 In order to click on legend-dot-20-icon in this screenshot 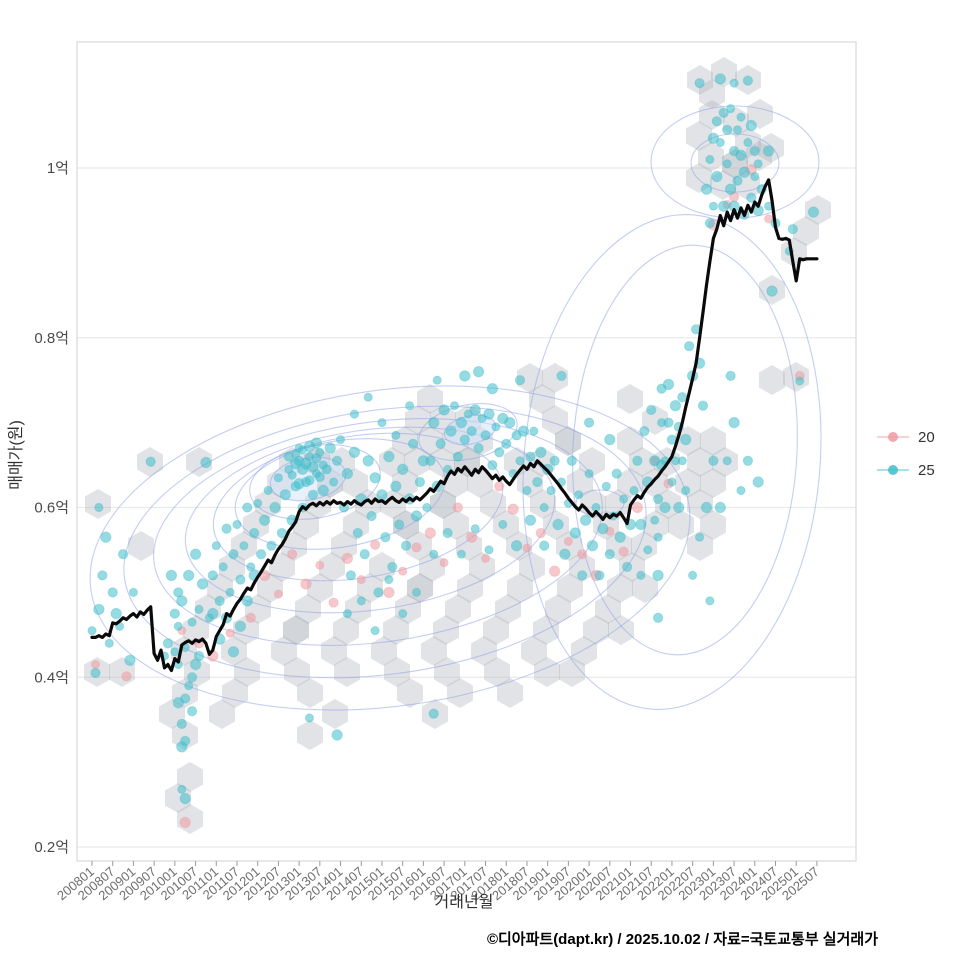, I will do `click(893, 437)`.